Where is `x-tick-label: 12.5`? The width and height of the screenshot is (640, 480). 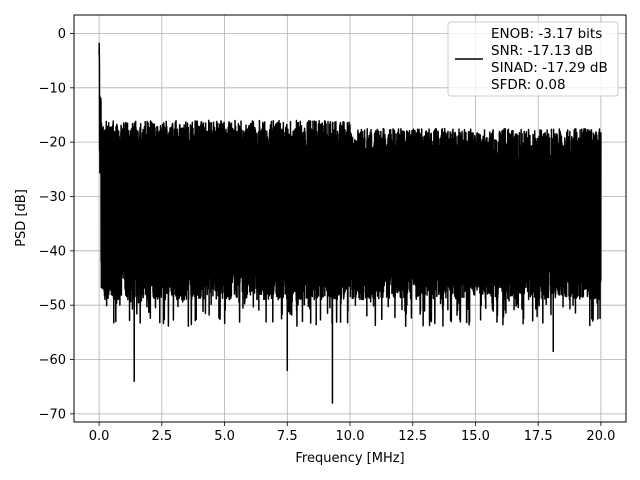 x-tick-label: 12.5 is located at coordinates (412, 436).